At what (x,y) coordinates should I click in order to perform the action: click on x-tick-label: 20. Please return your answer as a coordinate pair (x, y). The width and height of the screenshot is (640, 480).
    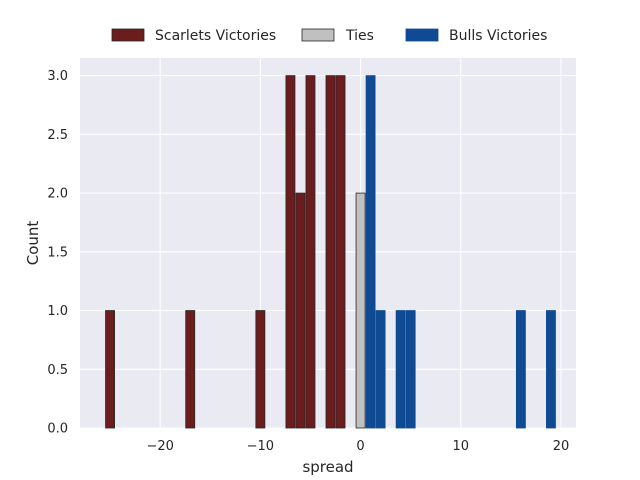
    Looking at the image, I should click on (561, 446).